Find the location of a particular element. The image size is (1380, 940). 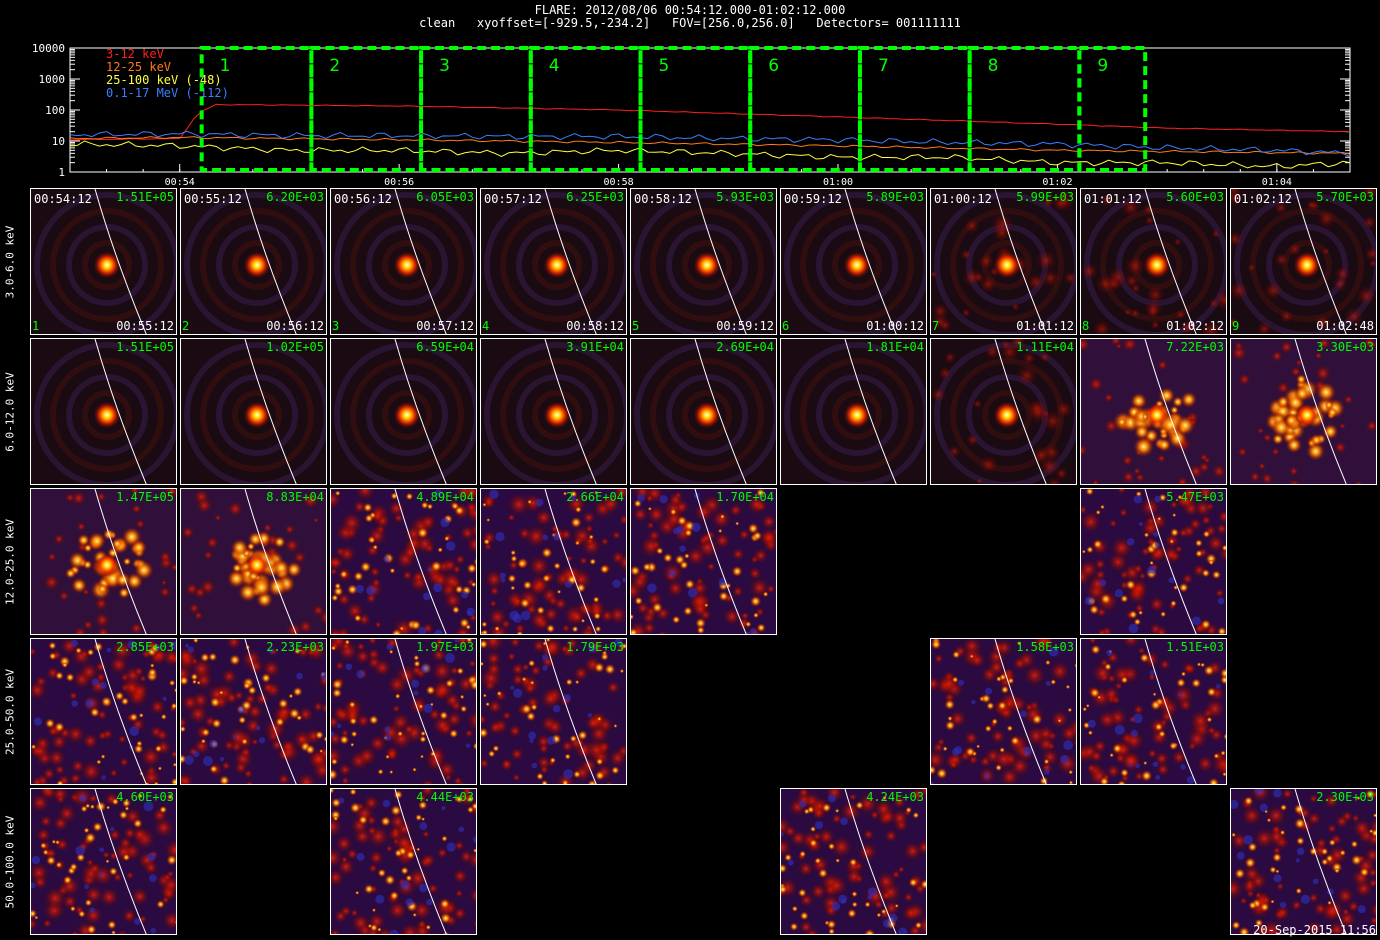

interval-label: 7 is located at coordinates (883, 66).